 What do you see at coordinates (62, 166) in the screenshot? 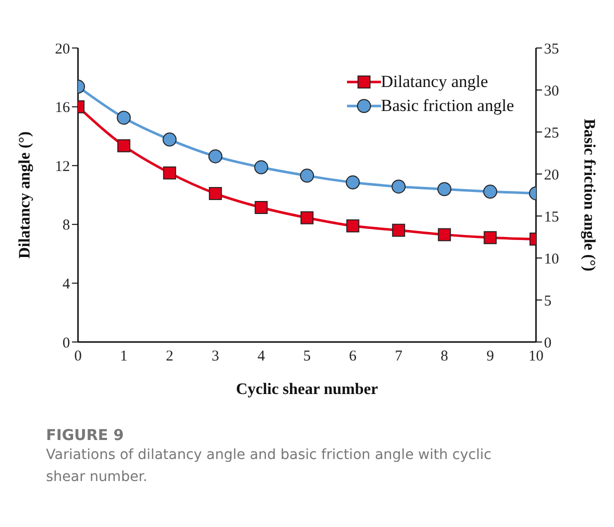
I see `y-tick-label: 12` at bounding box center [62, 166].